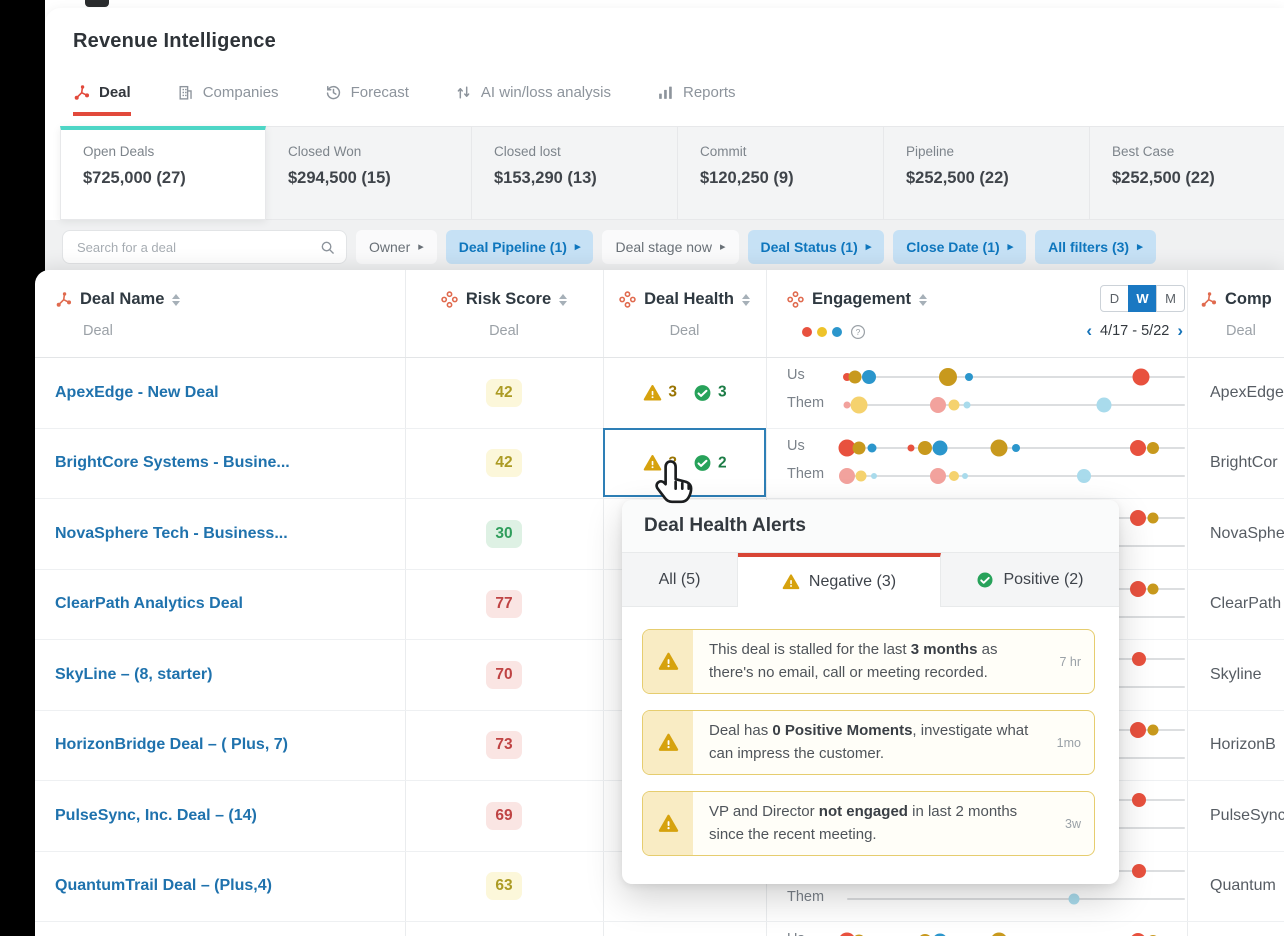  I want to click on risk-score-badge: 30, so click(504, 533).